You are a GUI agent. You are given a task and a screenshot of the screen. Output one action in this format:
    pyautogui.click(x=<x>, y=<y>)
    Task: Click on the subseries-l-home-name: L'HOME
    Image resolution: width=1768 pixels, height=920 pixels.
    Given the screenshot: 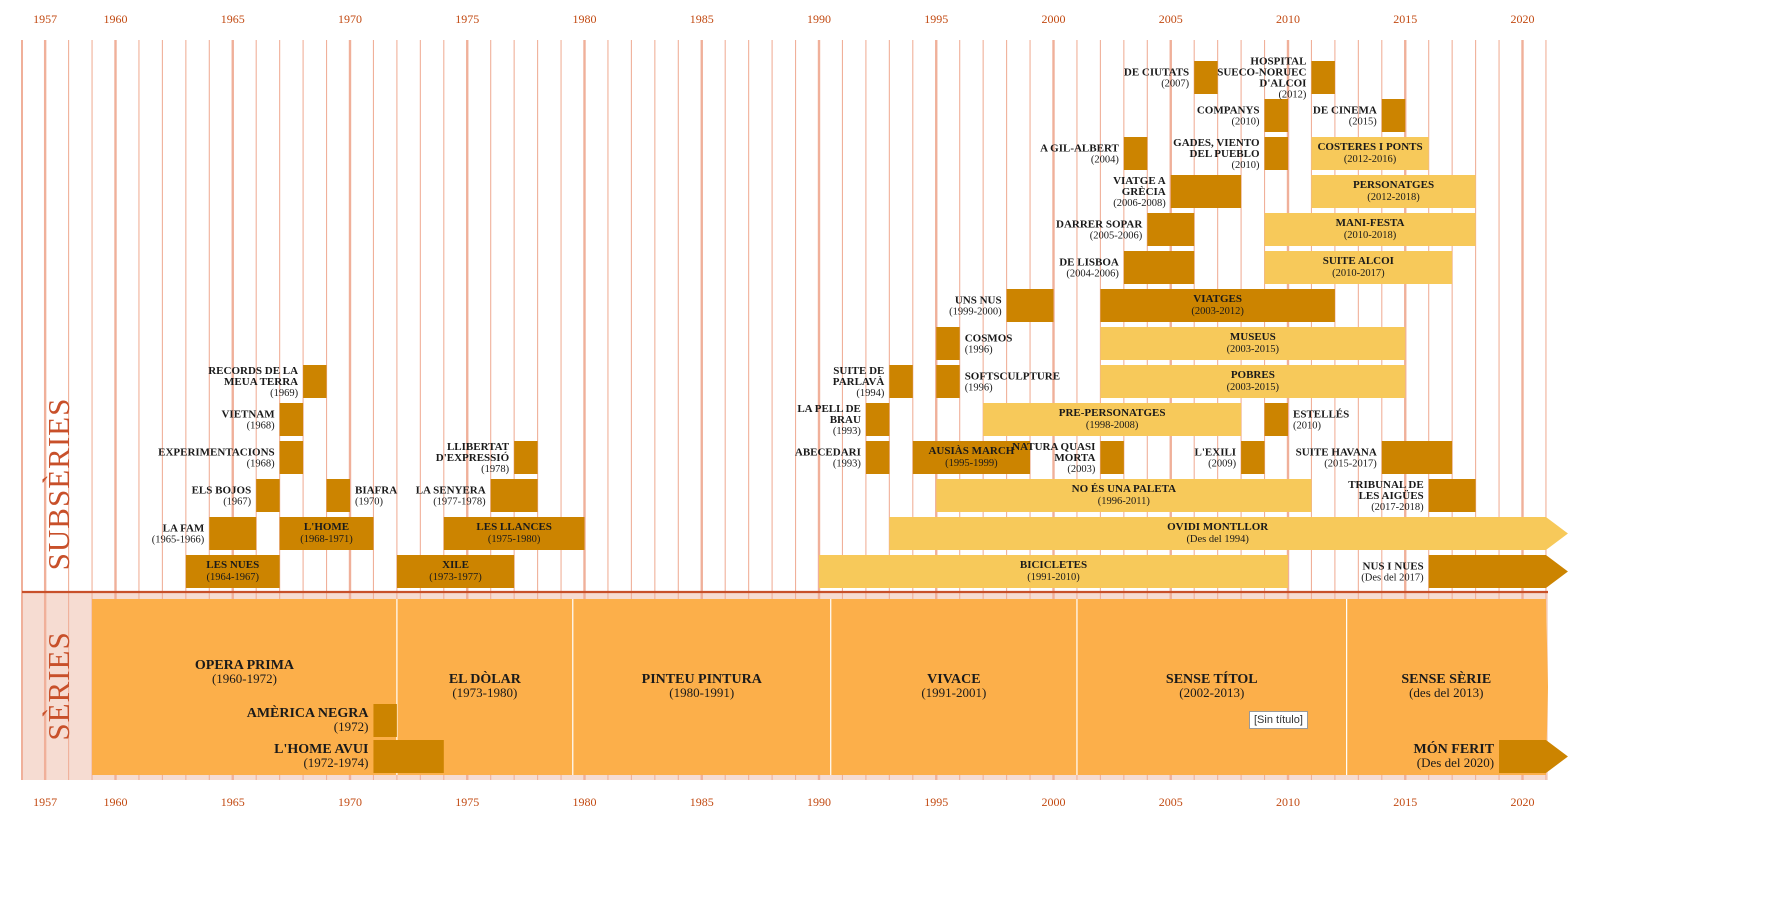 What is the action you would take?
    pyautogui.click(x=326, y=527)
    